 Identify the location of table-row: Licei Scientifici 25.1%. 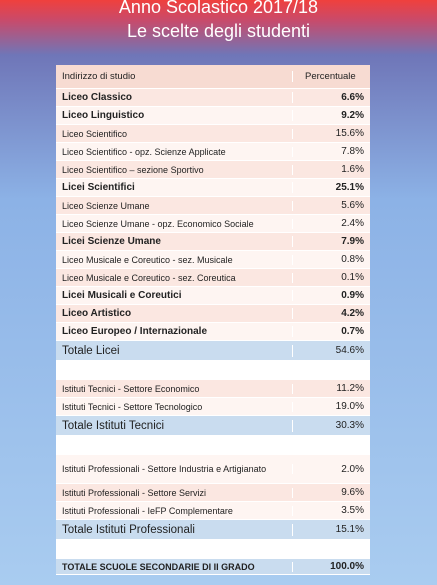
(213, 188).